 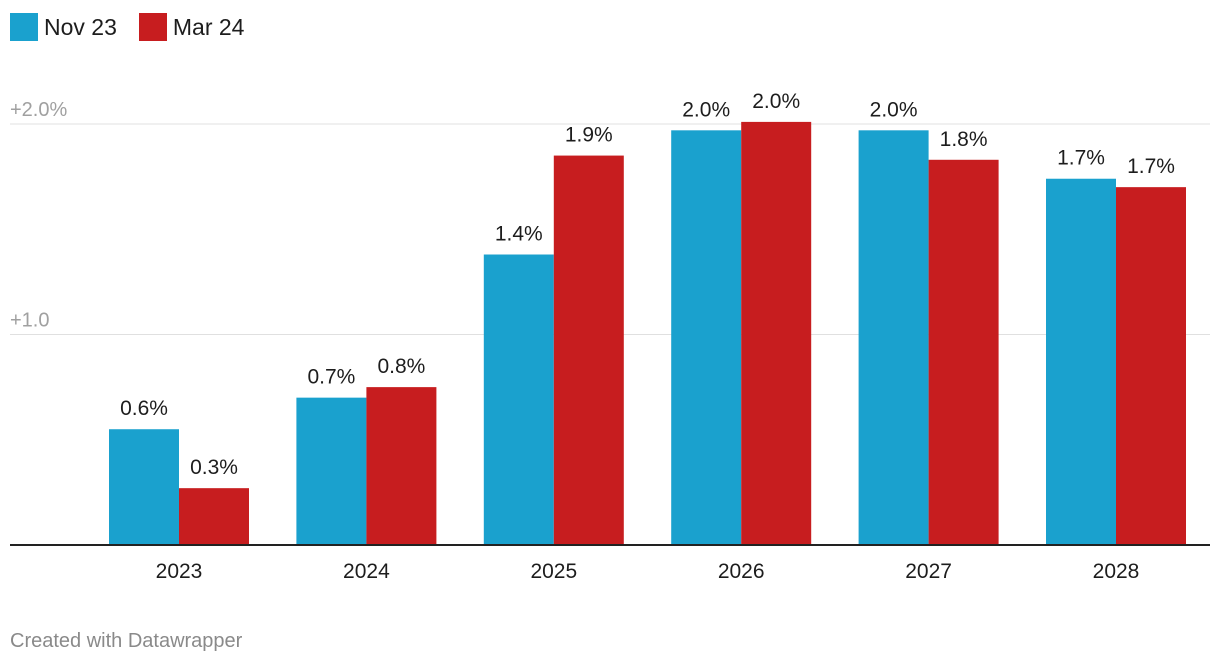 I want to click on x-tick-label: 2023, so click(x=179, y=571).